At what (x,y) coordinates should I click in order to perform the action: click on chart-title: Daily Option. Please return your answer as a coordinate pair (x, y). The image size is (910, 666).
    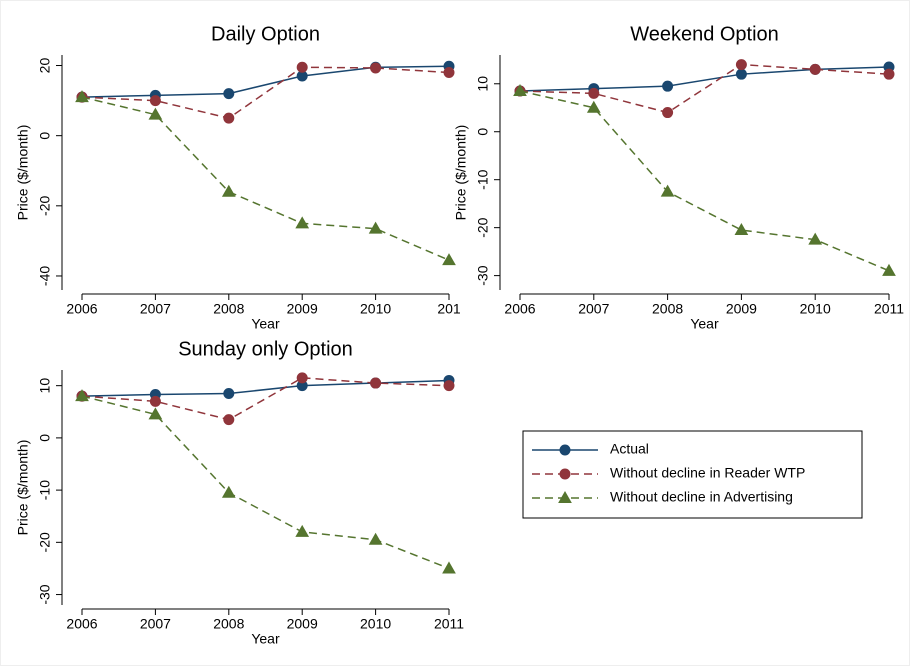
    Looking at the image, I should click on (265, 34).